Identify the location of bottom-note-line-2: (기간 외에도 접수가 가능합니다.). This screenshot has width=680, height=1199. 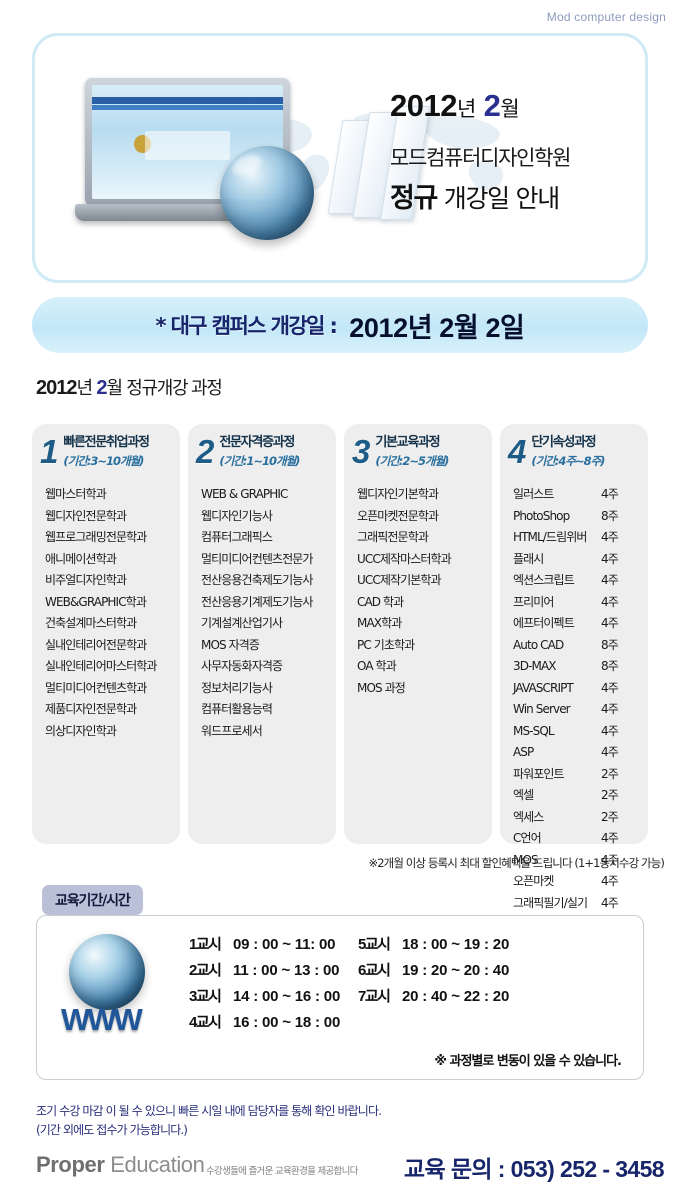
(112, 1130).